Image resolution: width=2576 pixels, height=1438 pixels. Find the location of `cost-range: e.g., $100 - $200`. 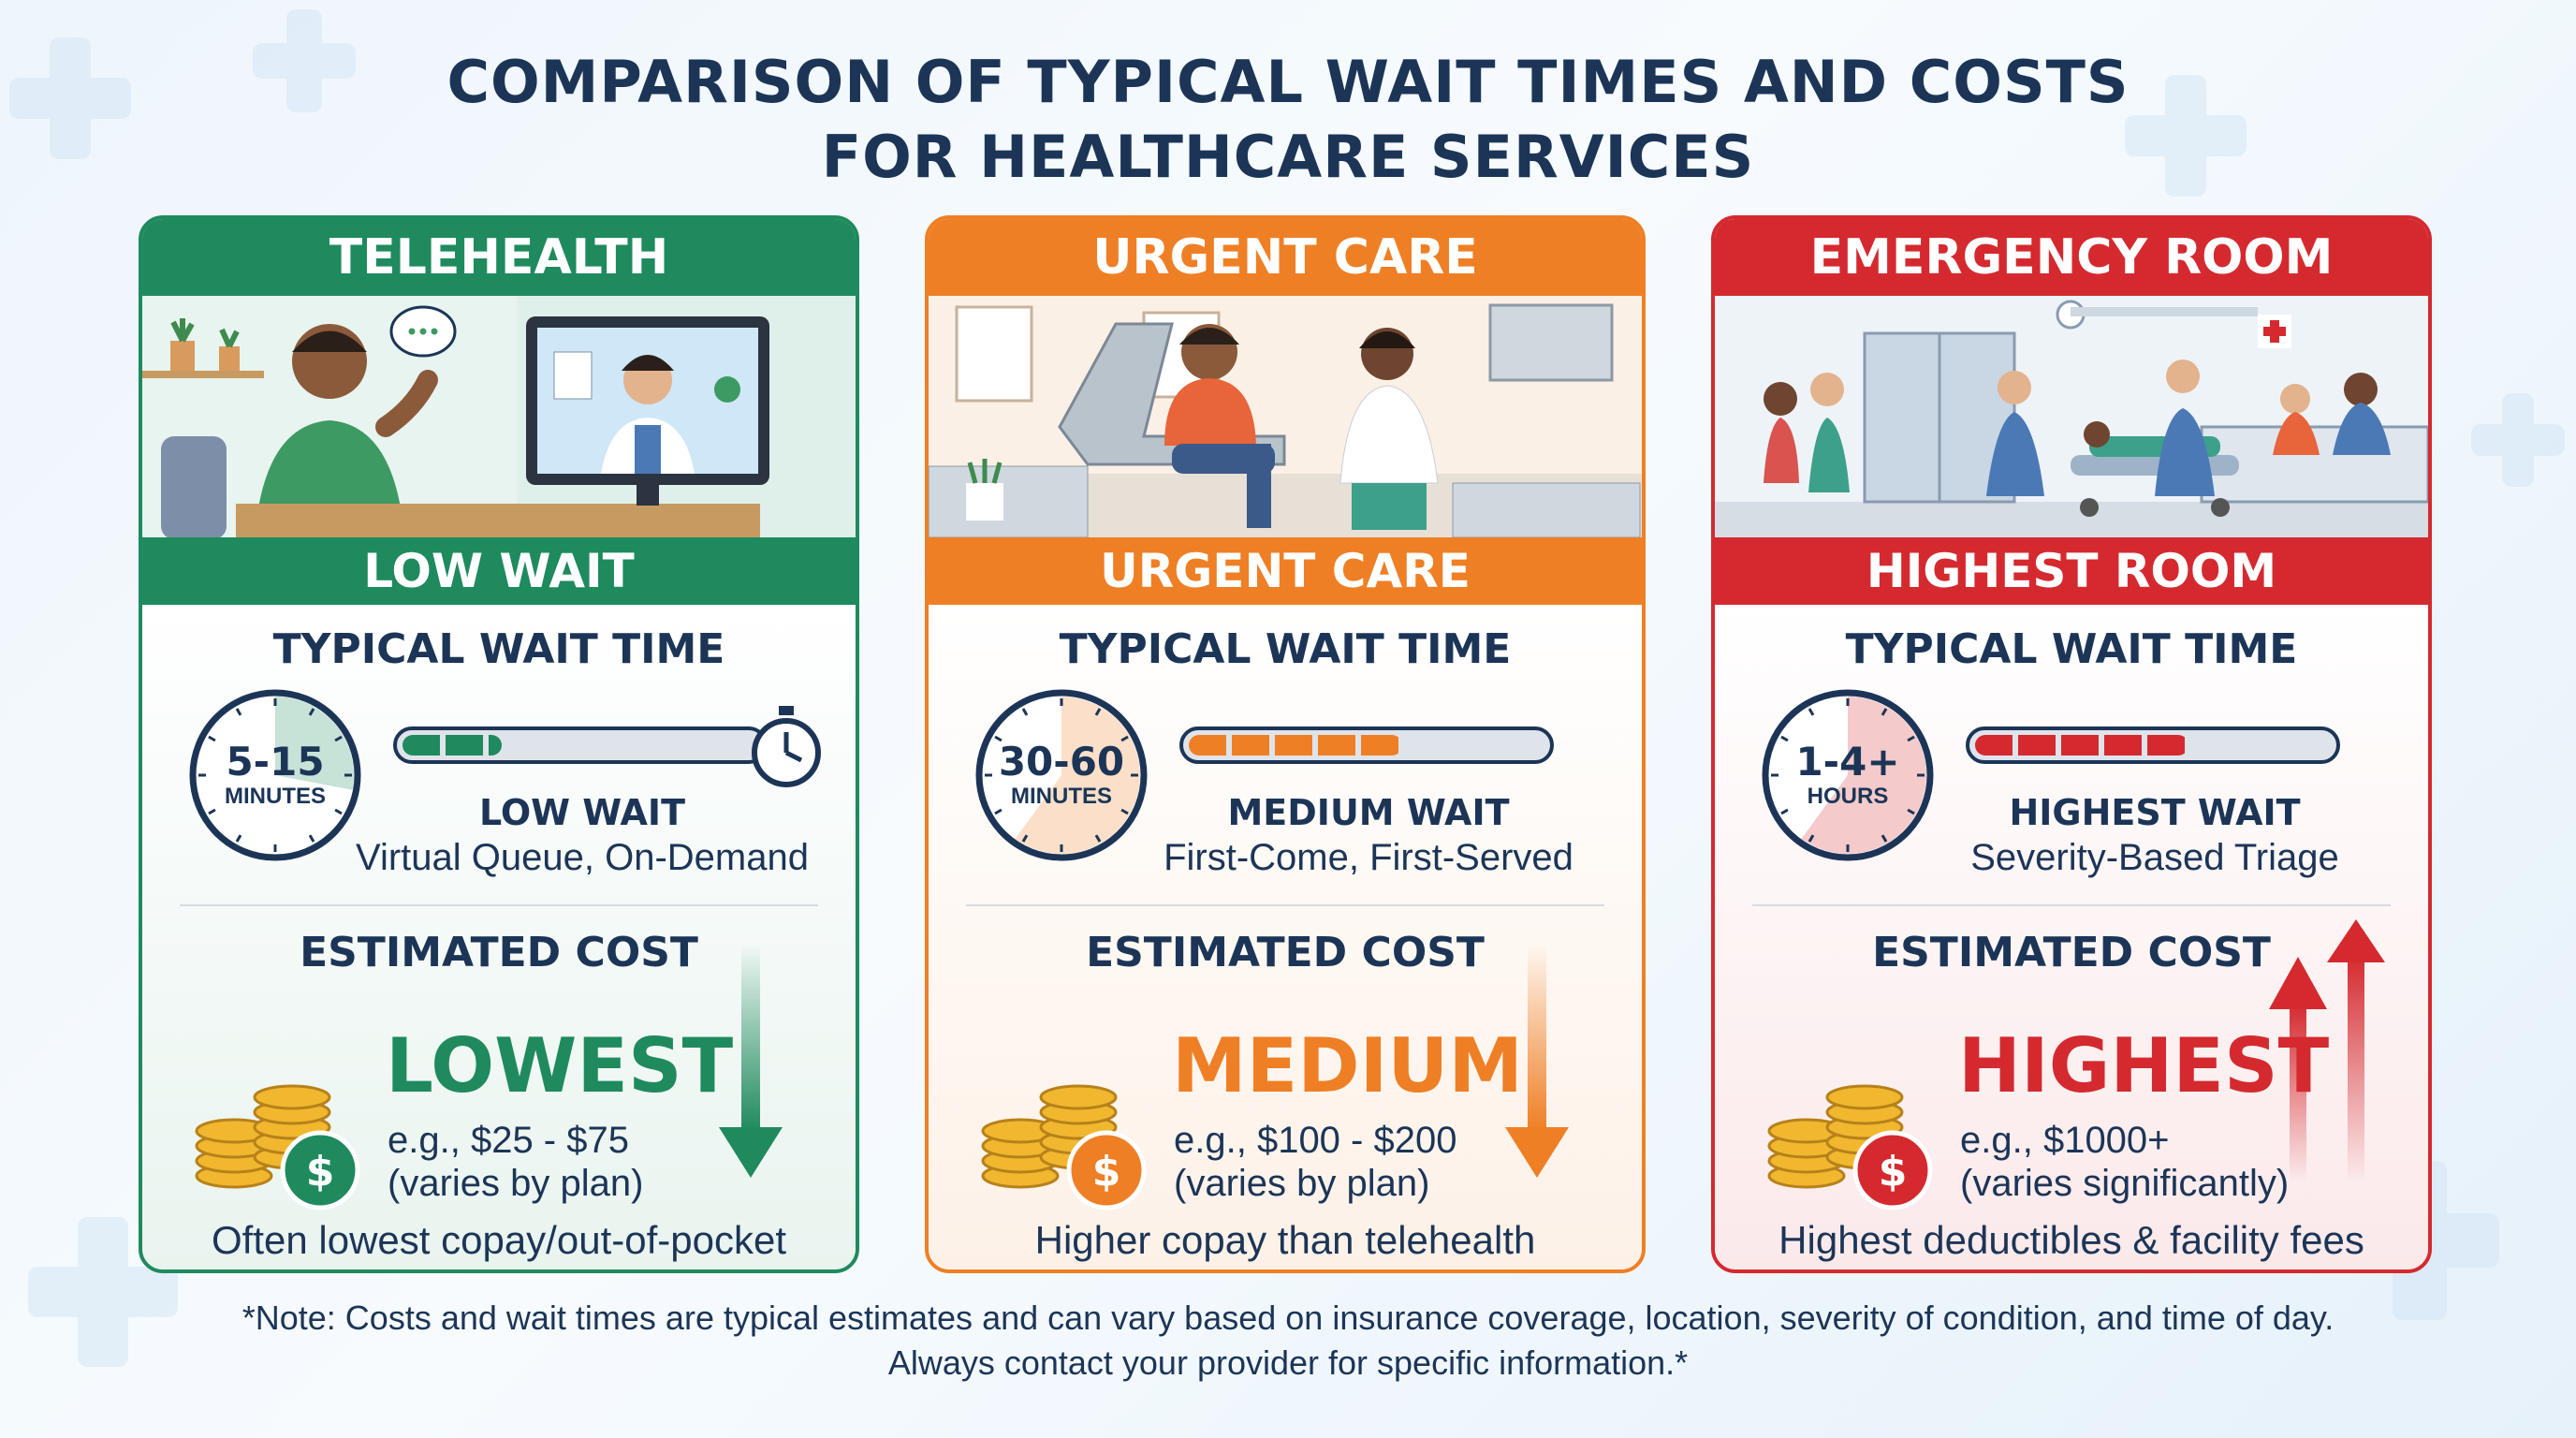

cost-range: e.g., $100 - $200 is located at coordinates (1315, 1140).